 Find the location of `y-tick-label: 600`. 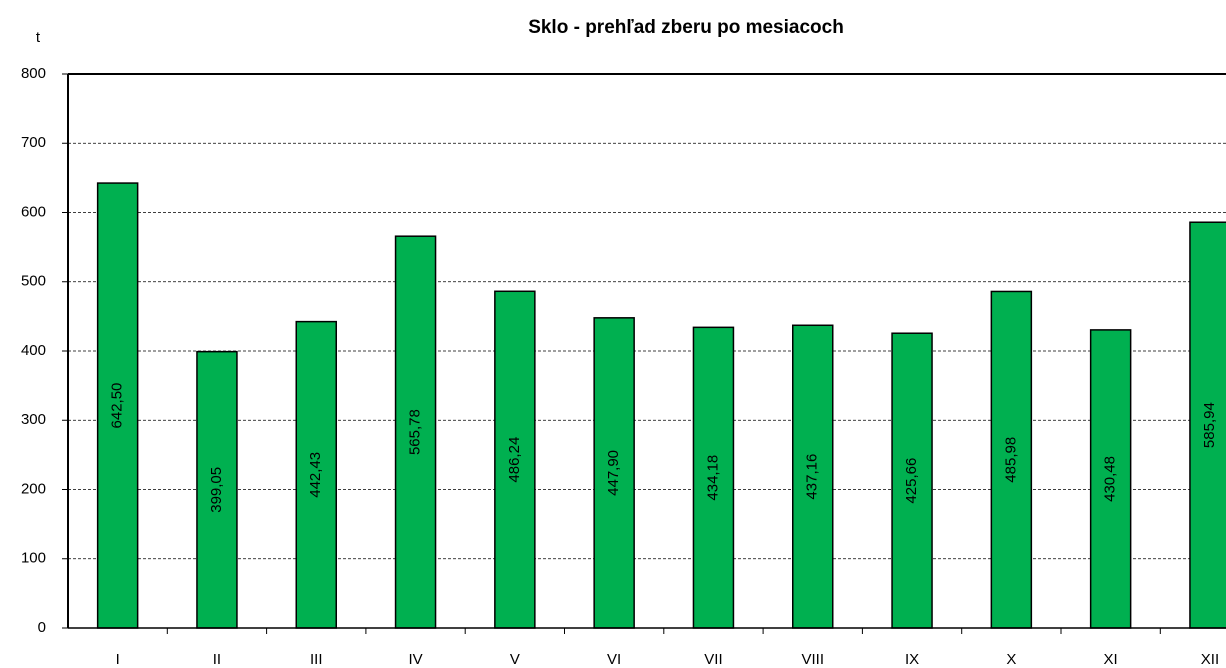

y-tick-label: 600 is located at coordinates (33, 211).